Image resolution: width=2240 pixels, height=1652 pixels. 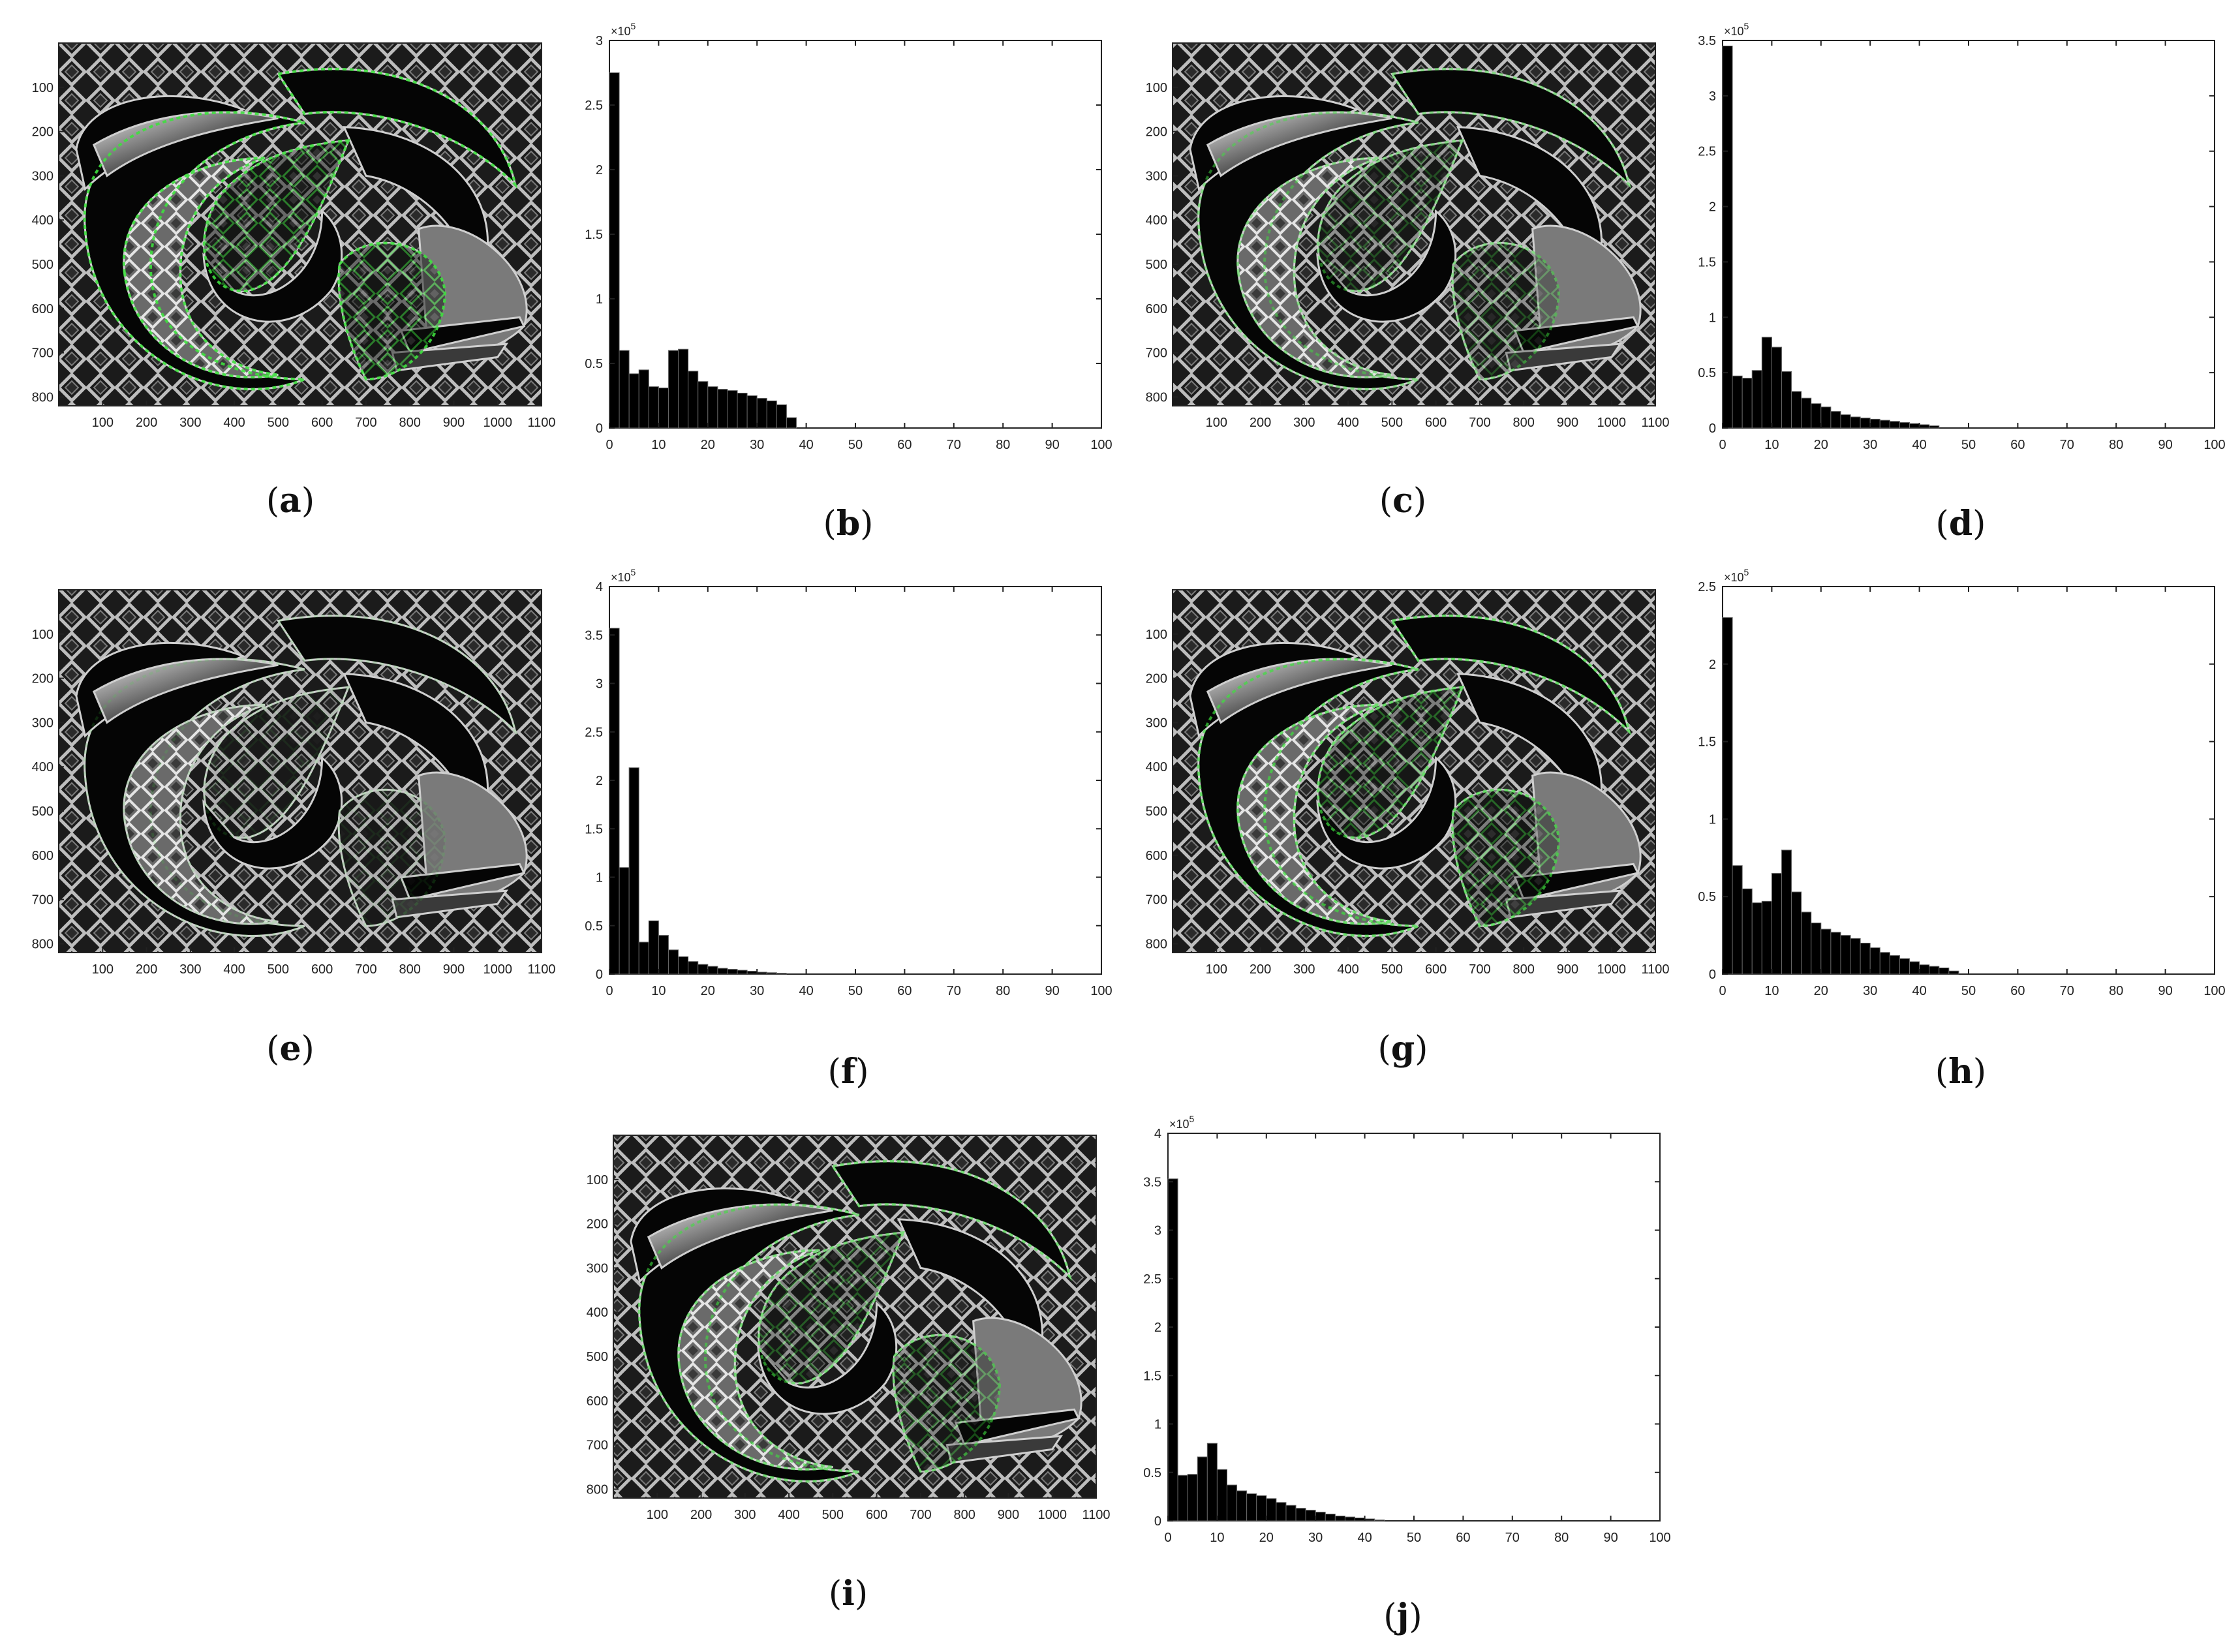 I want to click on histogram-chart: 0 10 20 30 40 50 60 70 80 90 100 0 0.5 1 1.5 2 2.5 3 ×105, so click(x=848, y=236).